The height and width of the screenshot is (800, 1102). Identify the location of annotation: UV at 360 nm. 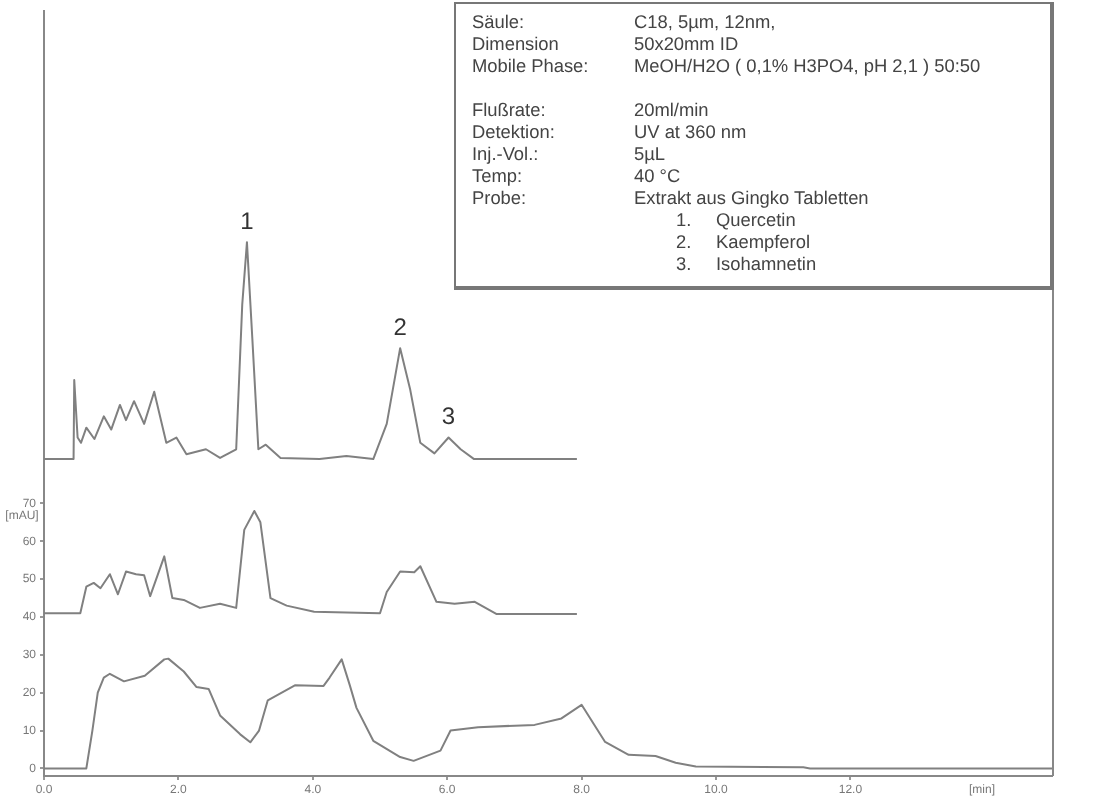
(690, 133).